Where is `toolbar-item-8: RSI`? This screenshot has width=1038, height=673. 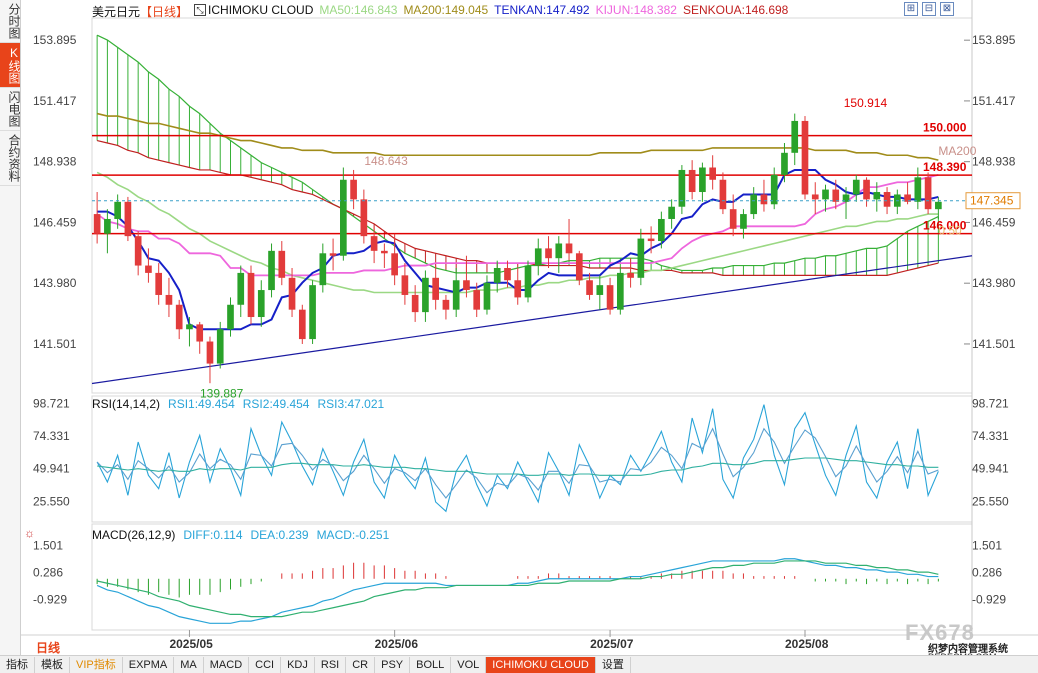 toolbar-item-8: RSI is located at coordinates (331, 664).